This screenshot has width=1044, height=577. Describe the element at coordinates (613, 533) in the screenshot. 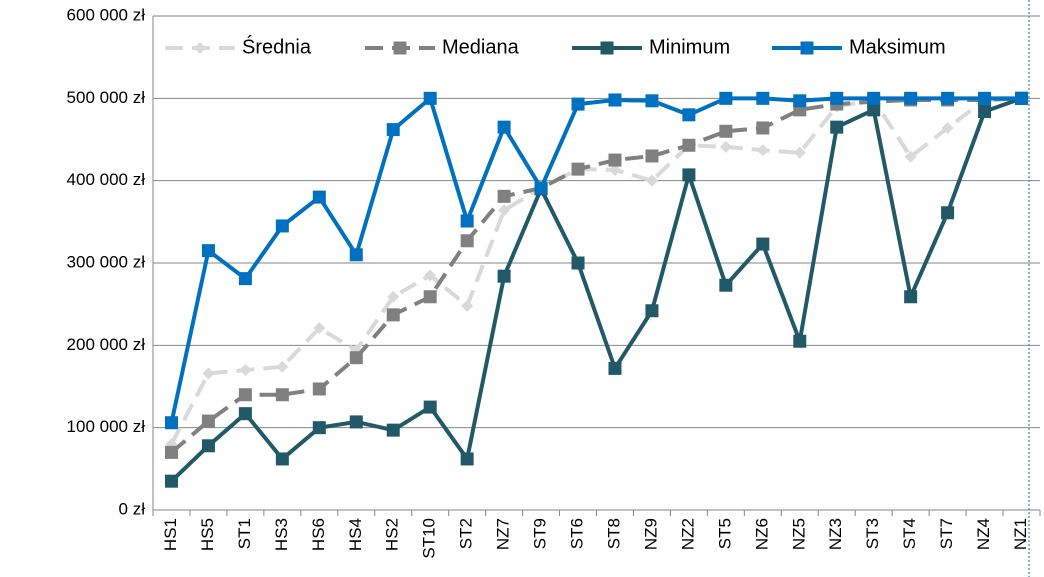

I see `x-tick-label: ST8` at that location.